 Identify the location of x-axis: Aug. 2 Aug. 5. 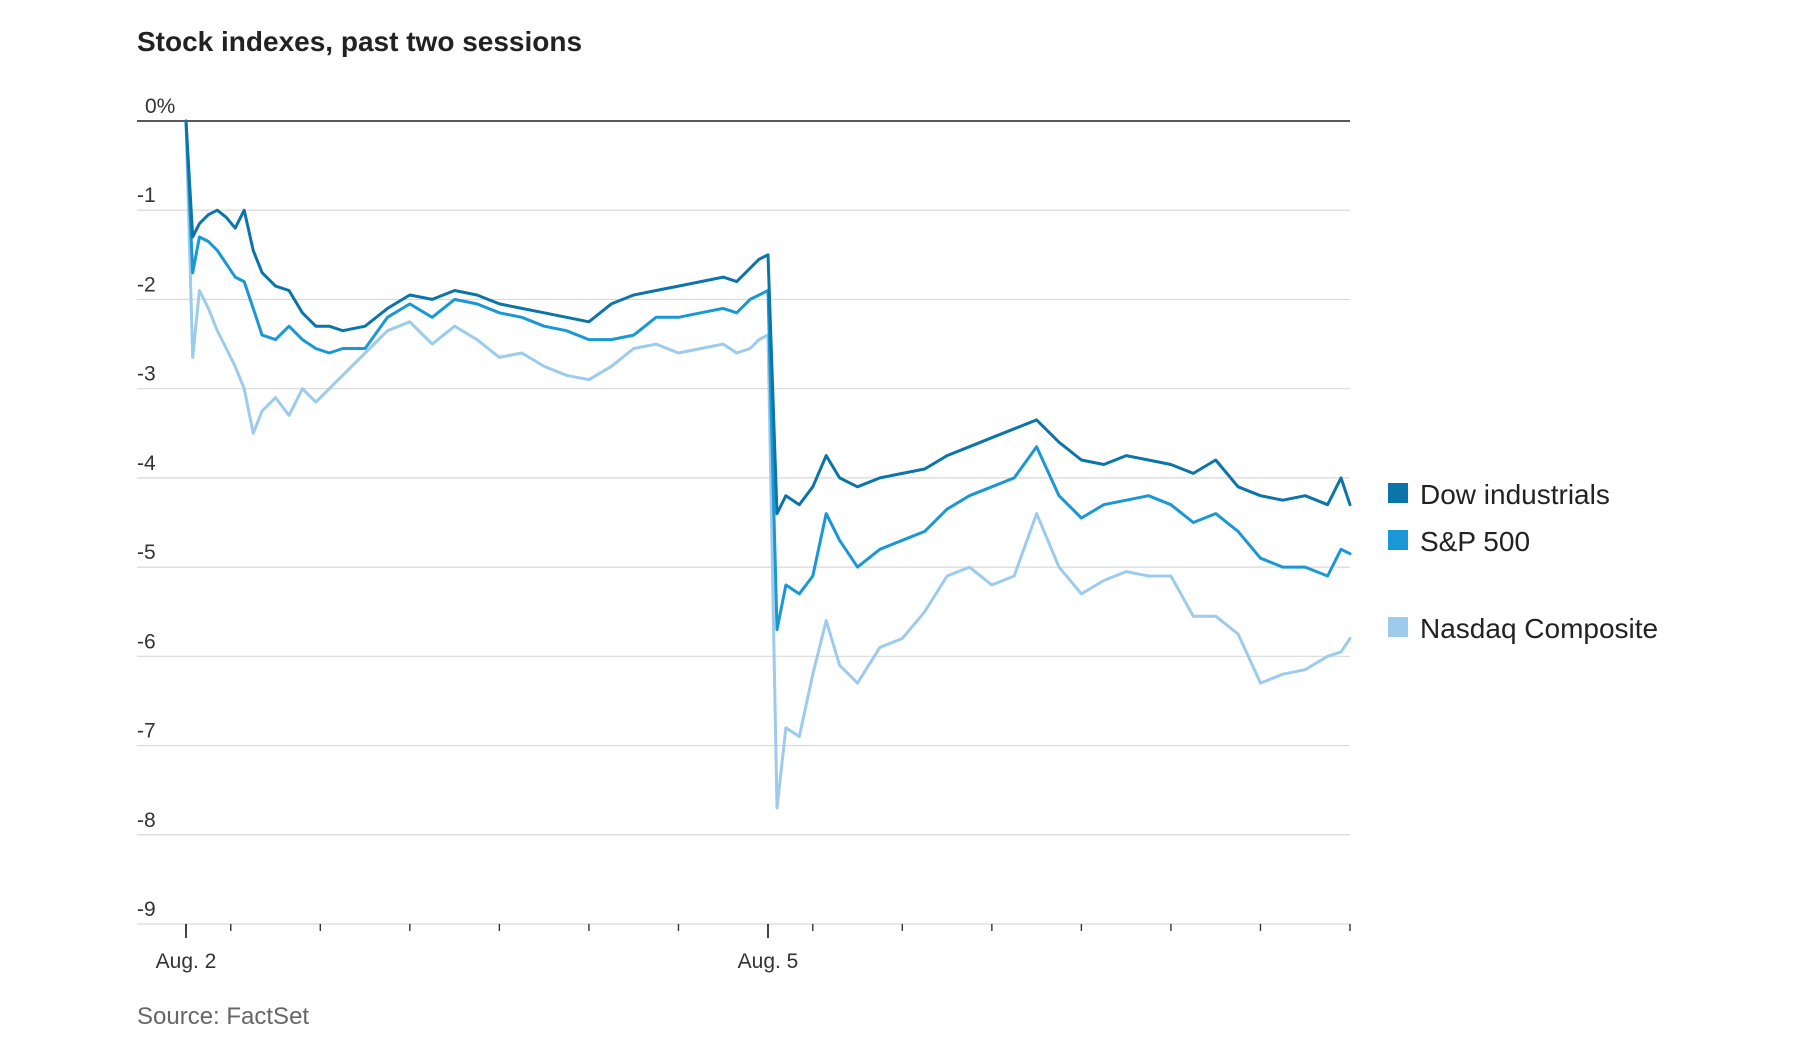
(753, 948).